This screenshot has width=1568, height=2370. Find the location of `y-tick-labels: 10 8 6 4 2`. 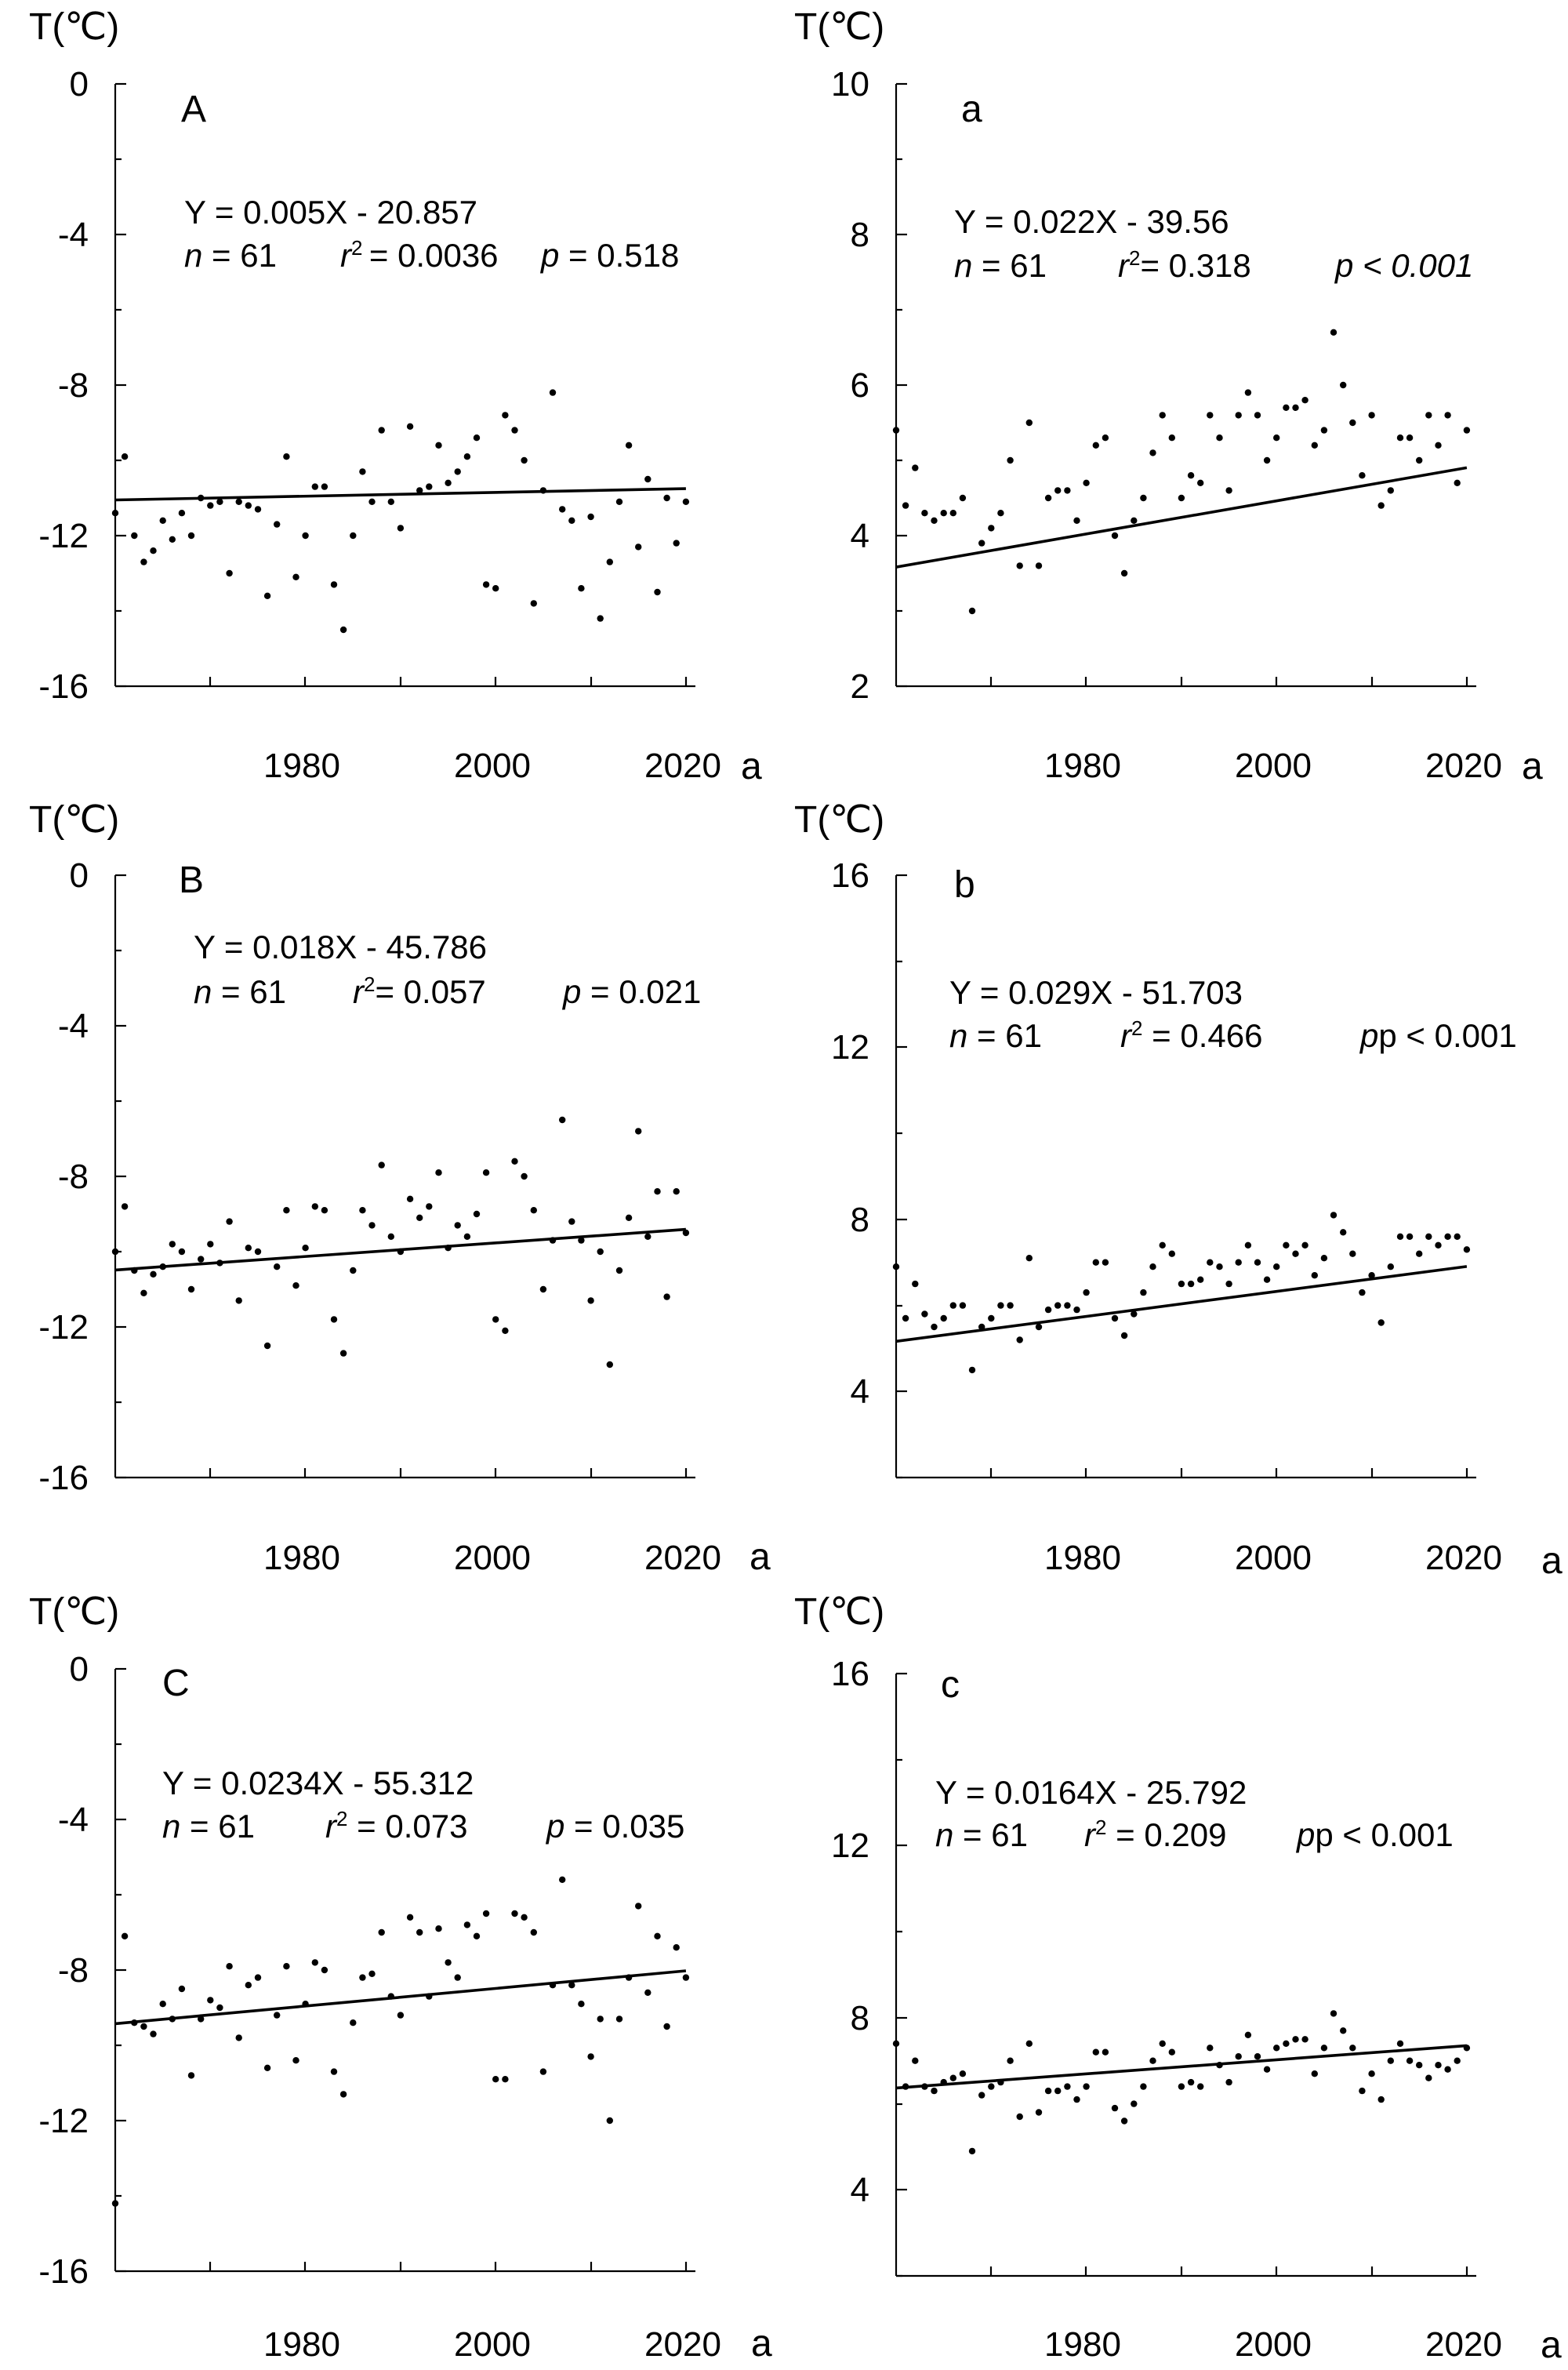

y-tick-labels: 10 8 6 4 2 is located at coordinates (850, 385).